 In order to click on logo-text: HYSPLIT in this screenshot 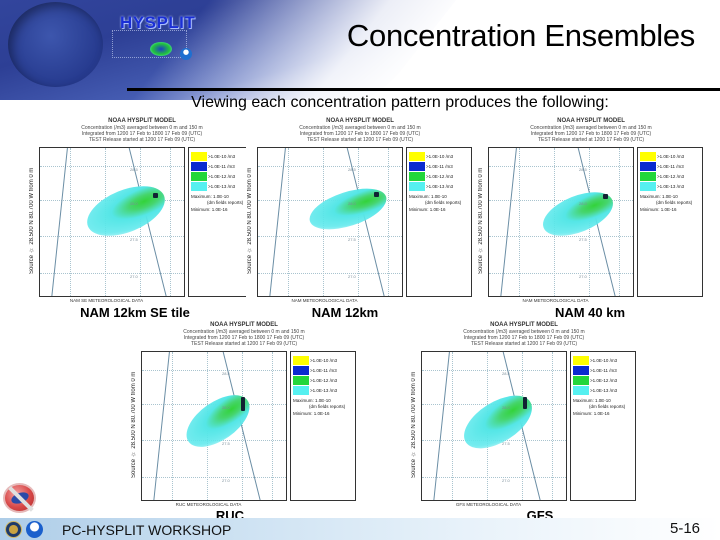, I will do `click(158, 22)`.